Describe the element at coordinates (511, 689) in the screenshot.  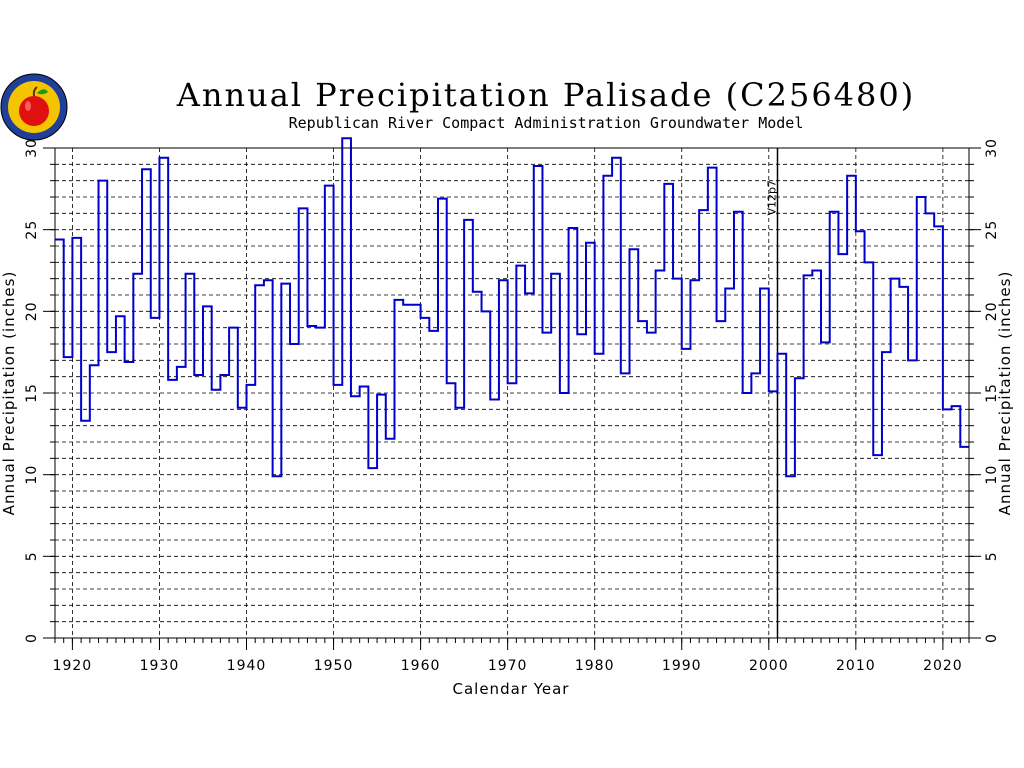
I see `x-axis-label: Calendar Year` at that location.